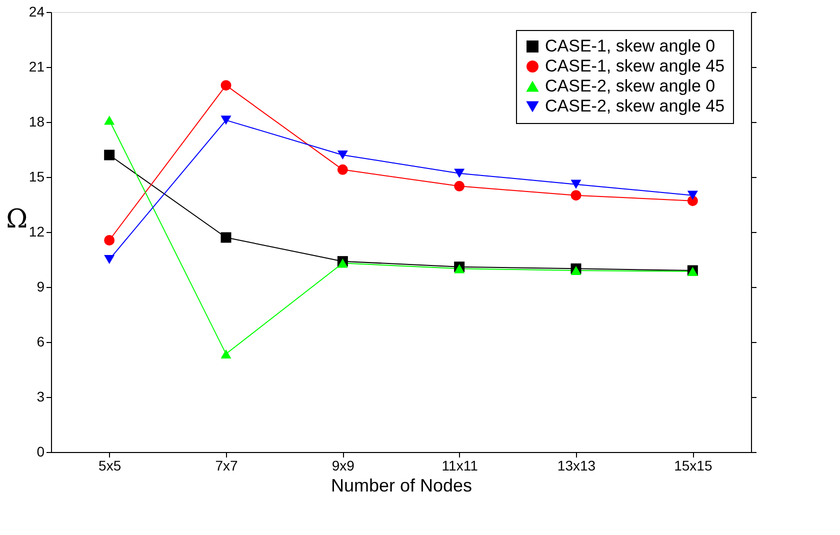  Describe the element at coordinates (576, 466) in the screenshot. I see `x-tick-label: 13x13` at that location.